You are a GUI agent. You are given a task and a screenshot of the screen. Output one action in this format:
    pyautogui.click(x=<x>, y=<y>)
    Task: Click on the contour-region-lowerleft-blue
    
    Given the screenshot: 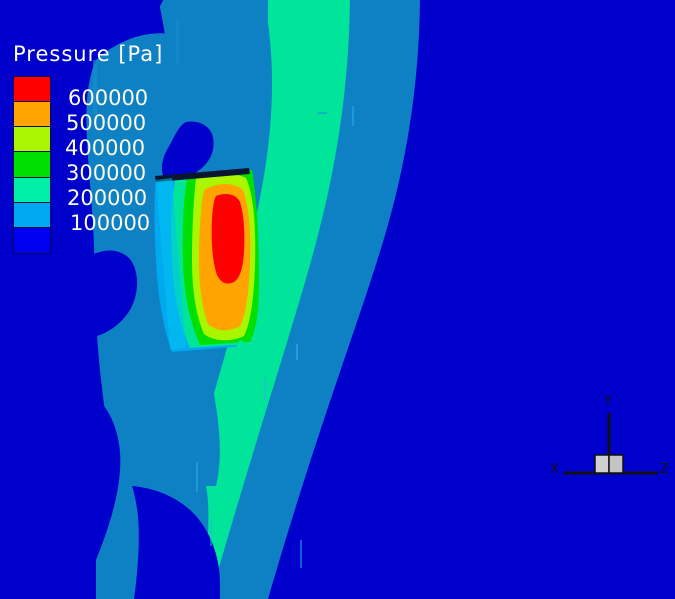 What is the action you would take?
    pyautogui.click(x=60, y=484)
    